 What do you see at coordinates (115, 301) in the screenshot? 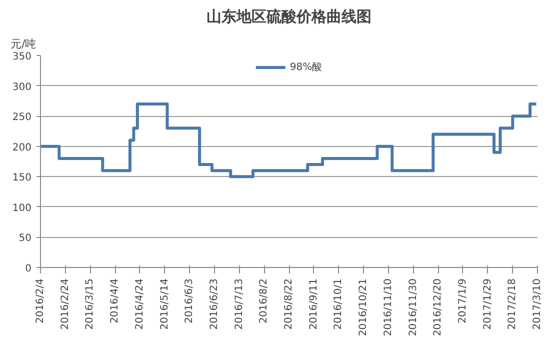
I see `x-tick-label: 2016/4/4` at bounding box center [115, 301].